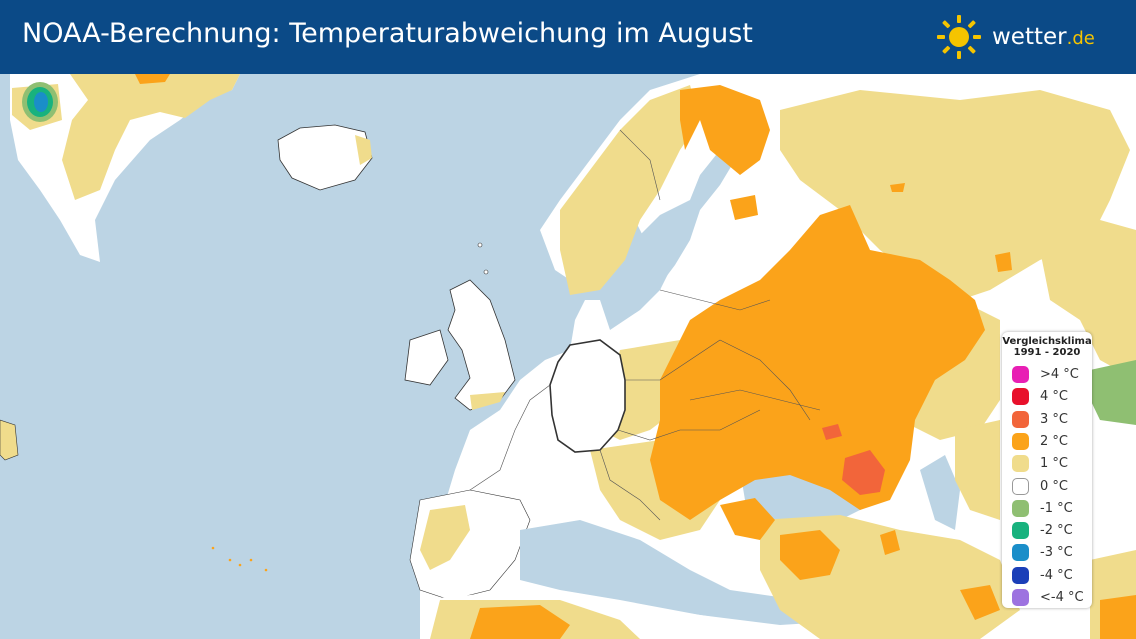 This screenshot has height=639, width=1136. Describe the element at coordinates (1047, 341) in the screenshot. I see `legend-title-line1: Vergleichsklima` at that location.